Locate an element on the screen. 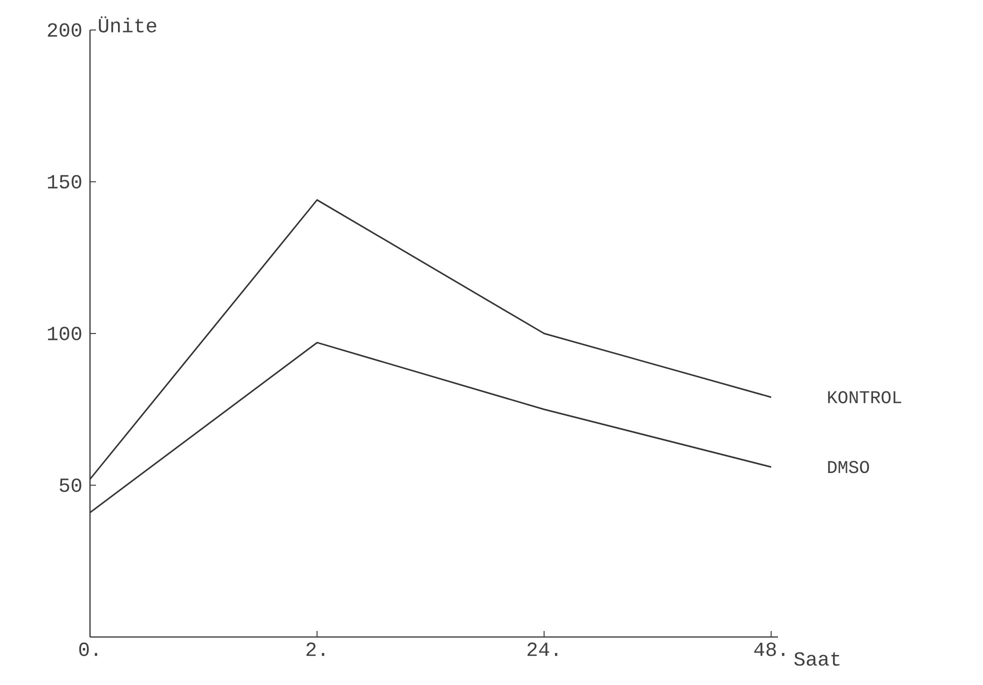 This screenshot has height=685, width=983. x-tick-label: 24. is located at coordinates (543, 649).